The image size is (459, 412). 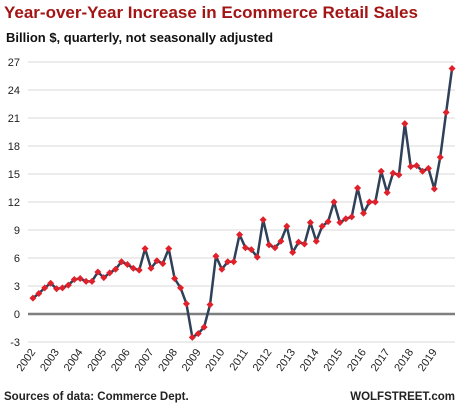 I want to click on x-tick-label: 2013, so click(x=286, y=360).